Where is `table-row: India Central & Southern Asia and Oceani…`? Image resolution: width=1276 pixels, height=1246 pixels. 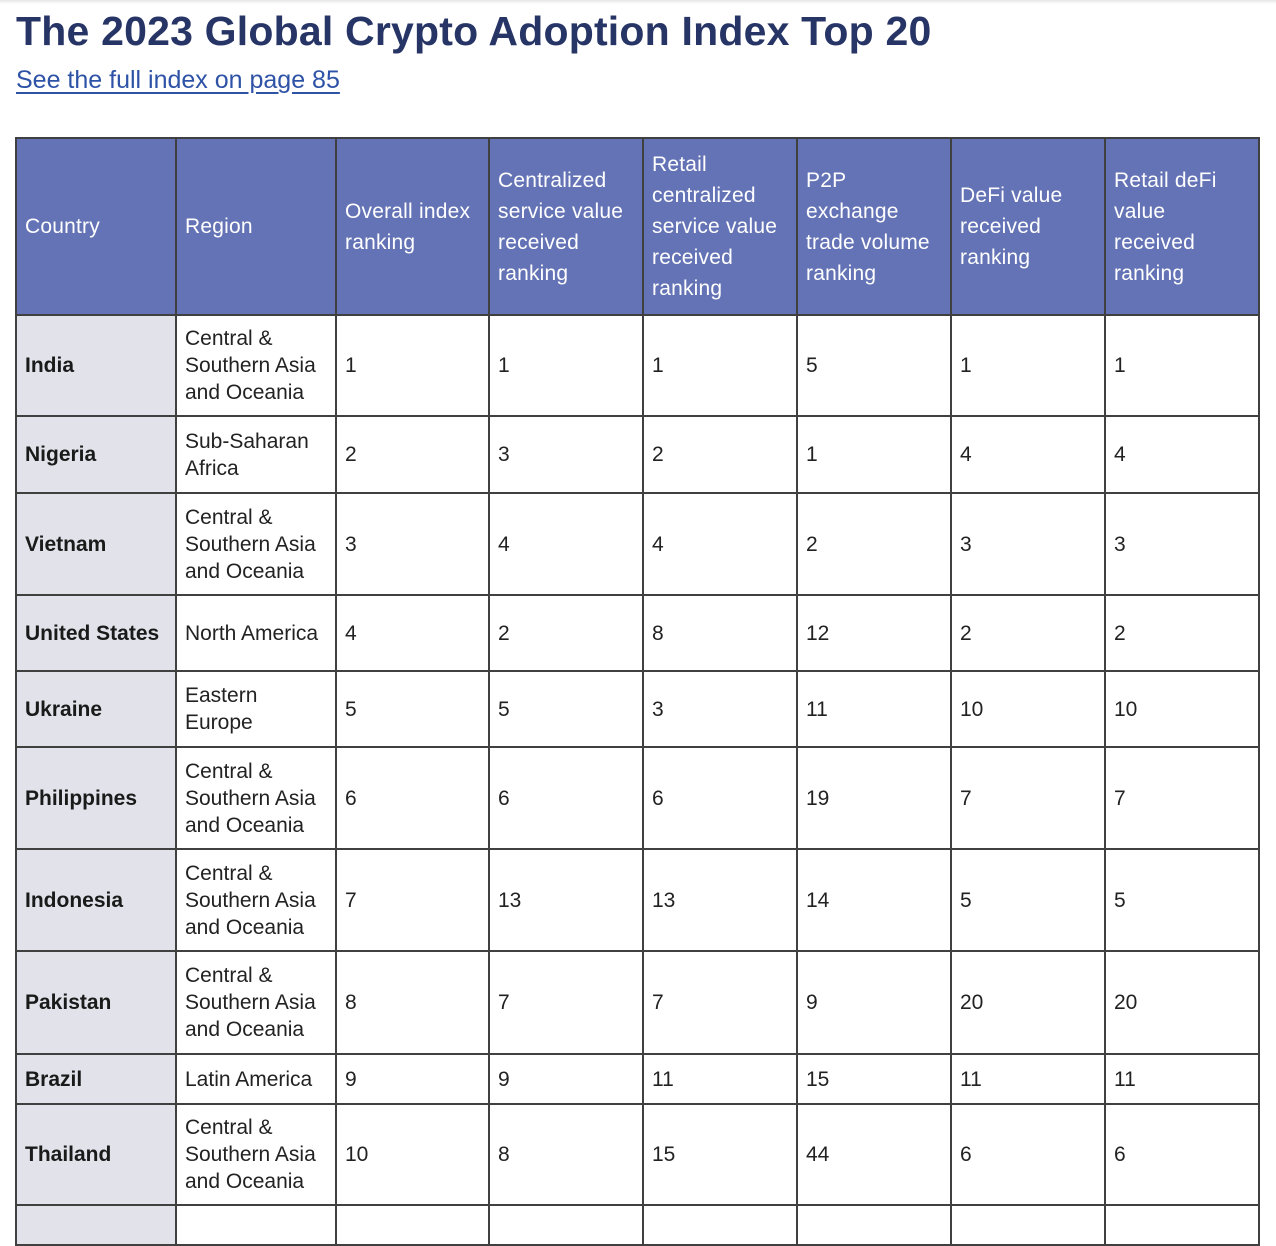 table-row: India Central & Southern Asia and Oceani… is located at coordinates (637, 365).